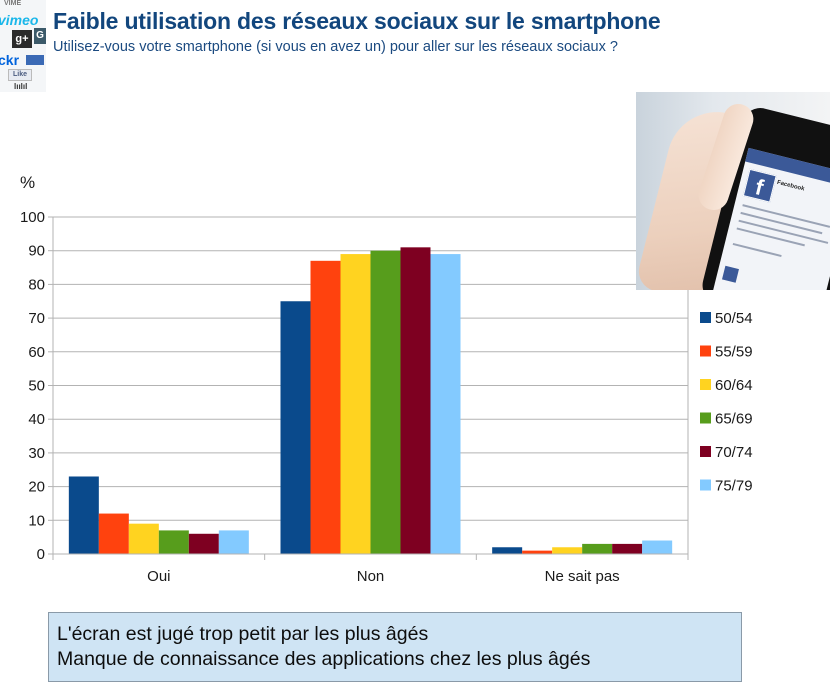  I want to click on legend-label: 50/54, so click(734, 318).